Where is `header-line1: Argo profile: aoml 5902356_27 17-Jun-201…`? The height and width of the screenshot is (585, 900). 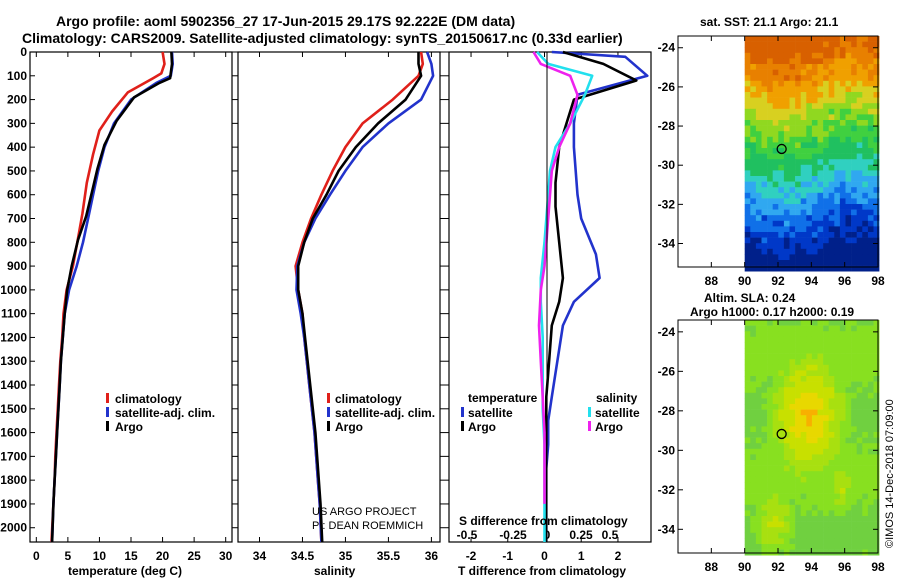
header-line1: Argo profile: aoml 5902356_27 17-Jun-201… is located at coordinates (285, 21).